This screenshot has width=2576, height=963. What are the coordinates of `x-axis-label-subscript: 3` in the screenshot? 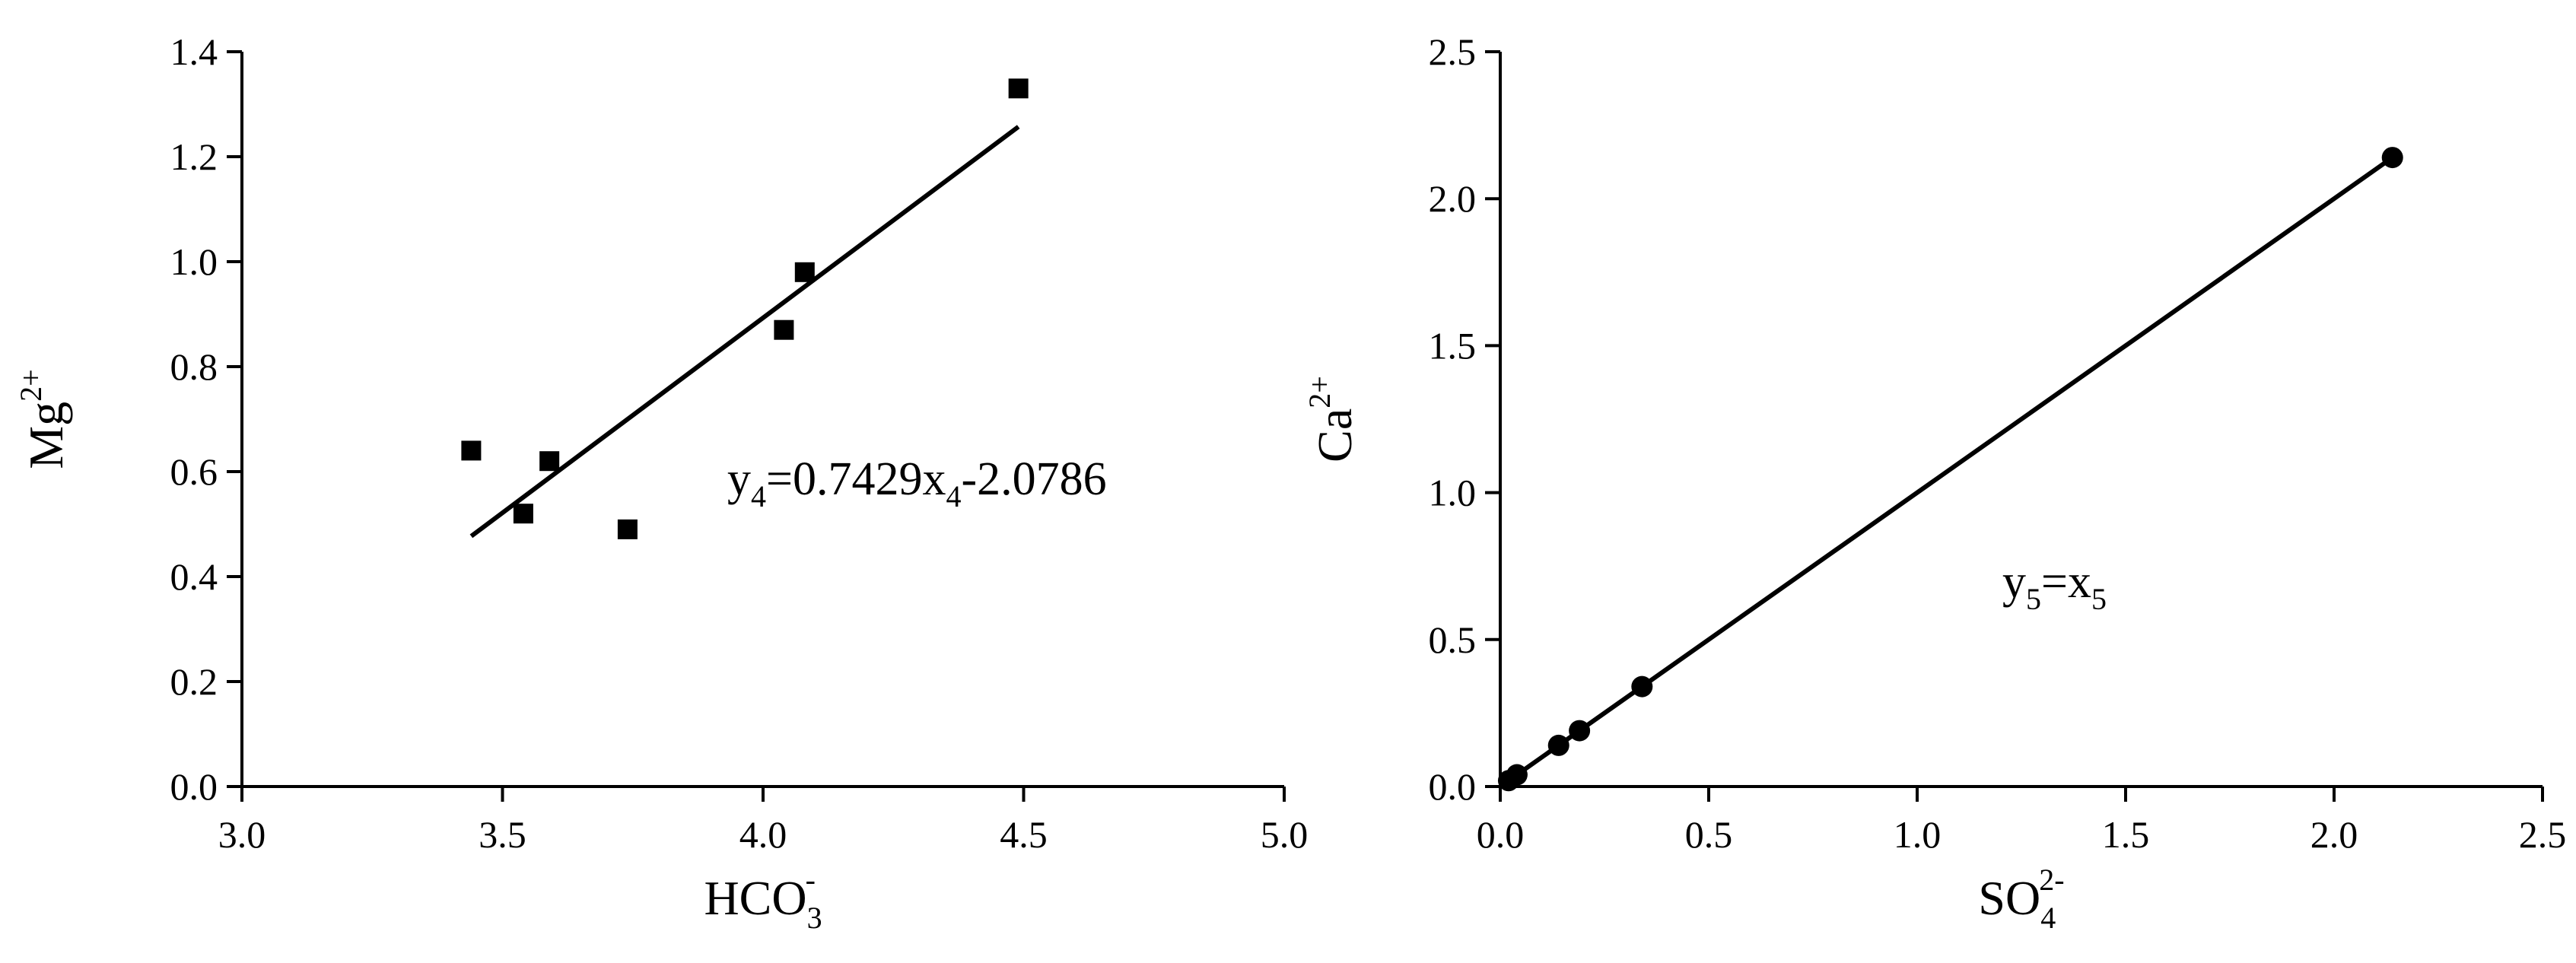 It's located at (815, 918).